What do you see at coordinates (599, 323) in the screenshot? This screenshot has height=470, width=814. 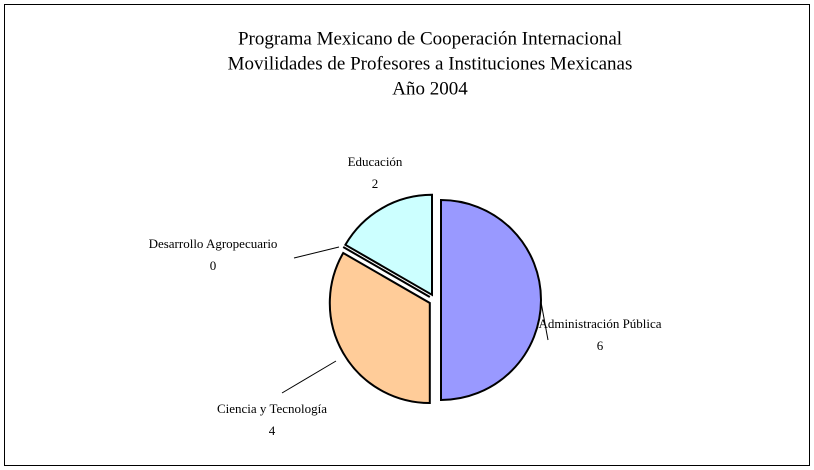 I see `slice-label: Administración Pública` at bounding box center [599, 323].